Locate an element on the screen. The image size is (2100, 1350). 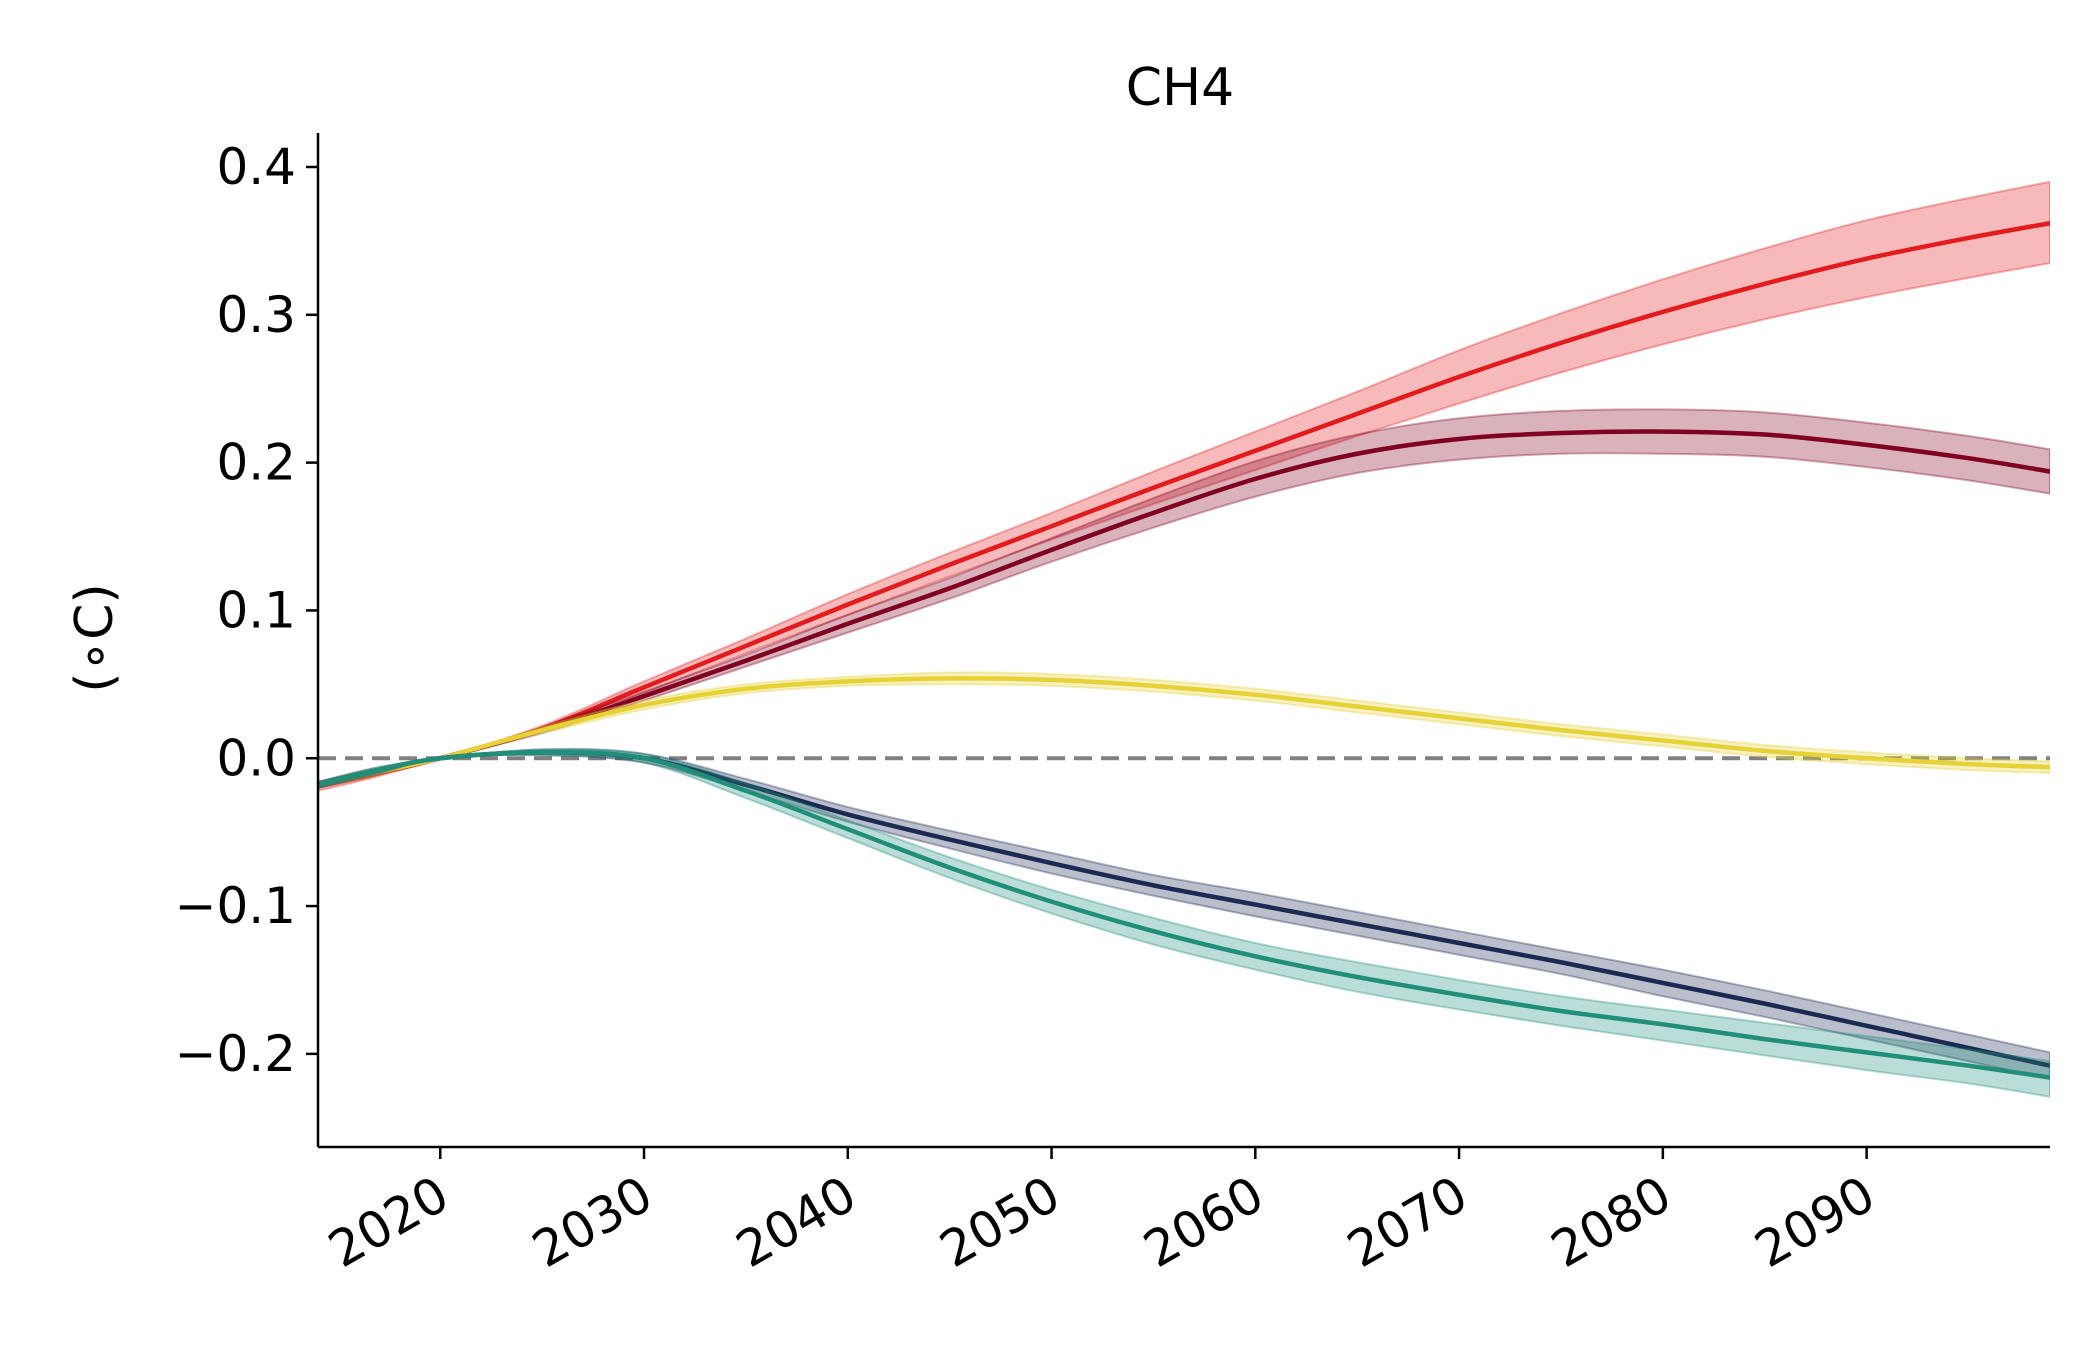
series-2-line is located at coordinates (1184, 732).